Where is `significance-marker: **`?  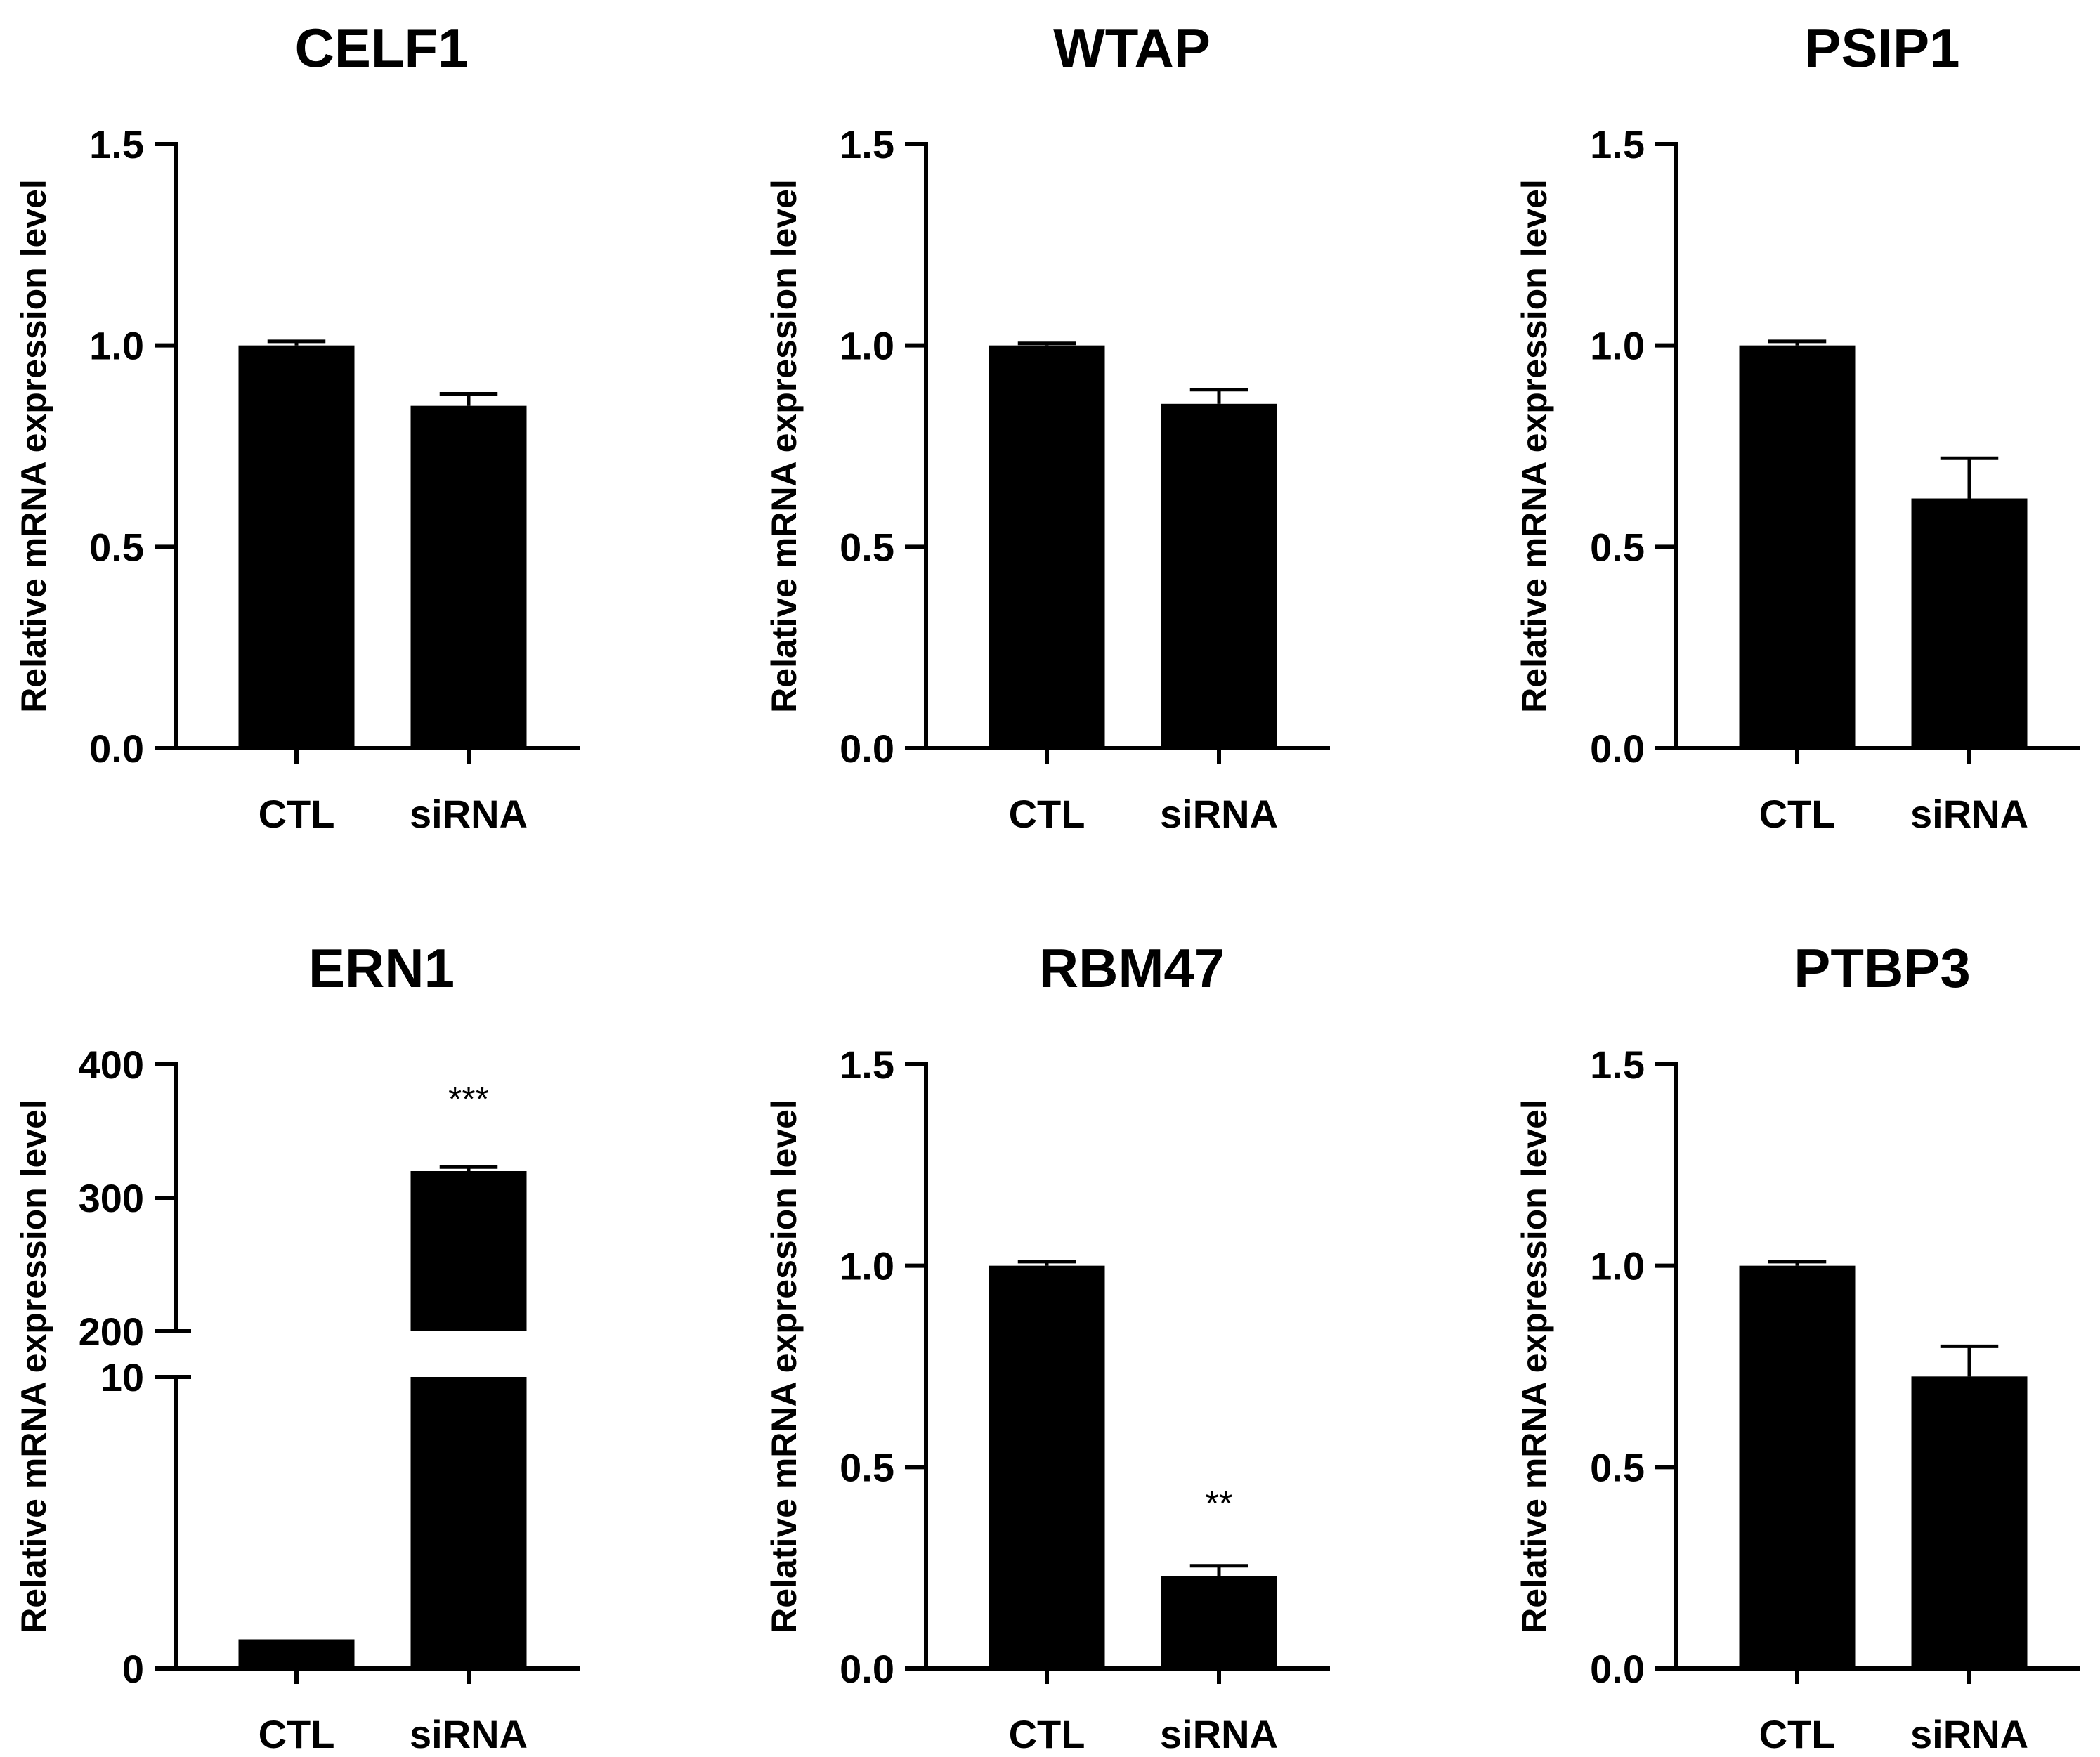
significance-marker: ** is located at coordinates (1219, 1503).